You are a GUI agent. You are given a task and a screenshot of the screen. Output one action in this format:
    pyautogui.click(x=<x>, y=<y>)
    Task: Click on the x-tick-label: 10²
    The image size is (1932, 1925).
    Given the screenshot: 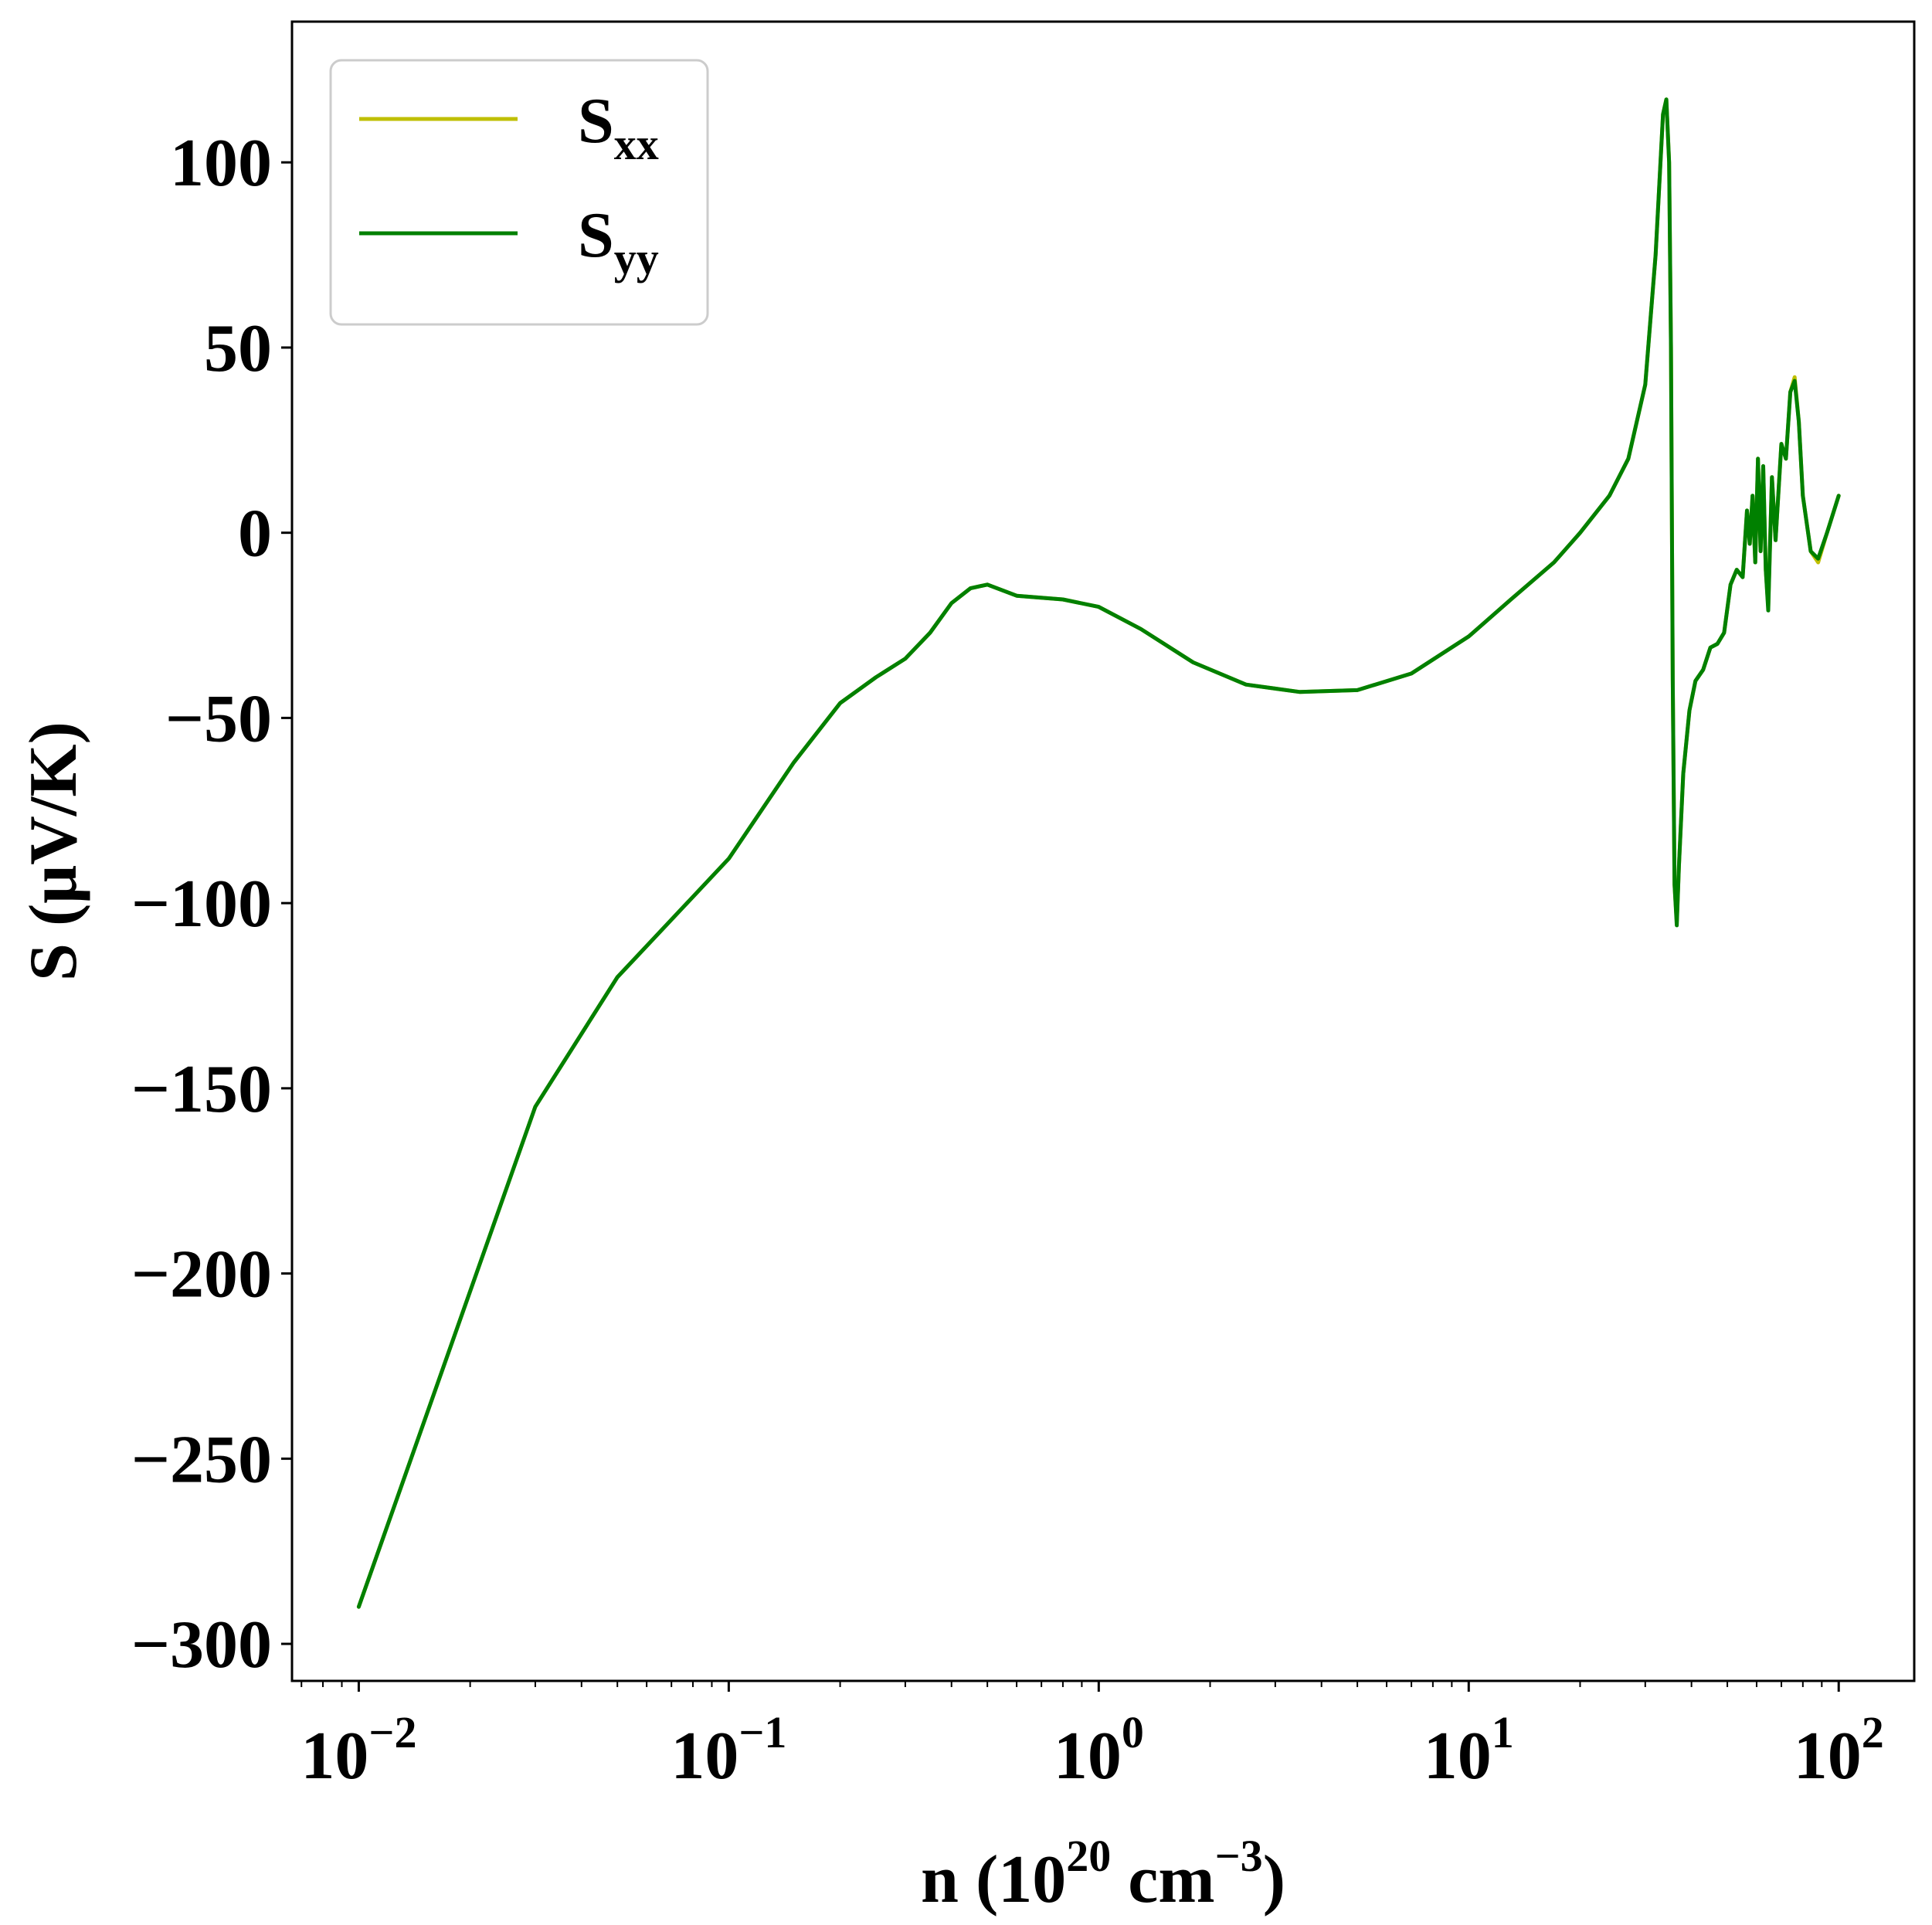 What is the action you would take?
    pyautogui.click(x=1839, y=1750)
    